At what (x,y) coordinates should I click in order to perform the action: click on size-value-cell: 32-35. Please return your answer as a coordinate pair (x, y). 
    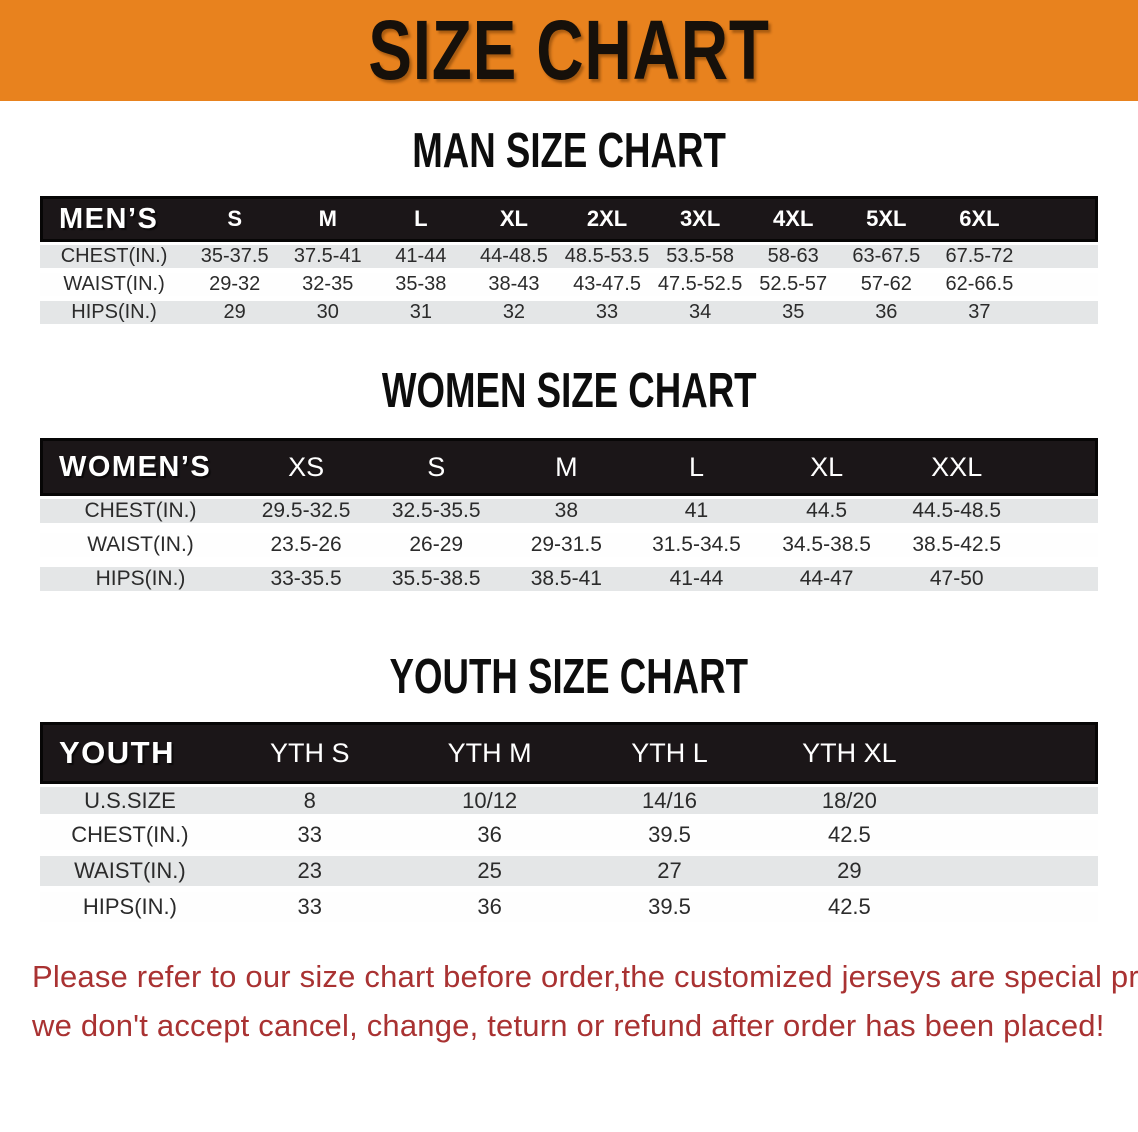
    Looking at the image, I should click on (328, 287).